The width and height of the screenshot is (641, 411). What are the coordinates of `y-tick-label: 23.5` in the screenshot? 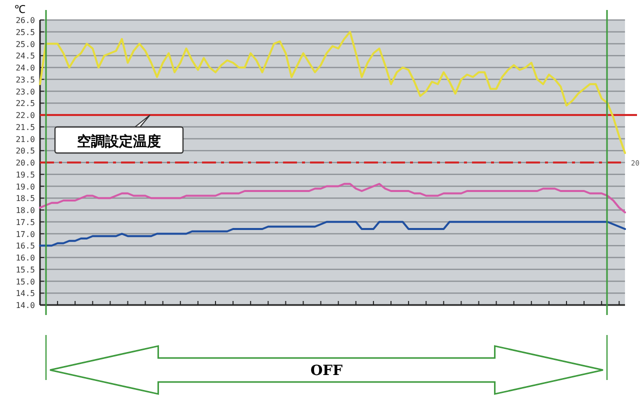 It's located at (26, 79).